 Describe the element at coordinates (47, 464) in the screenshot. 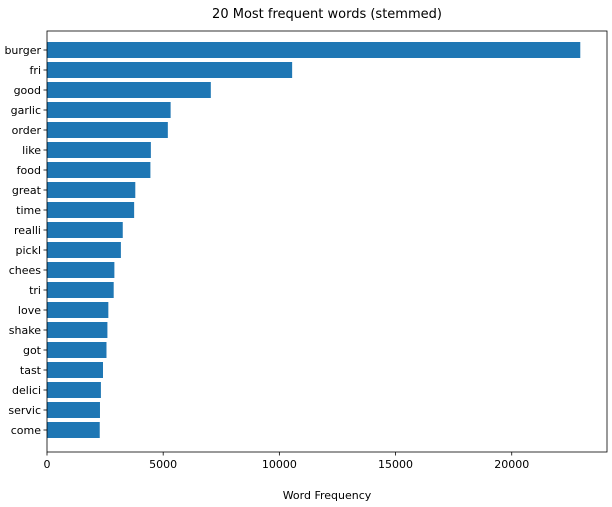

I see `x-tick-label-0: 0` at that location.